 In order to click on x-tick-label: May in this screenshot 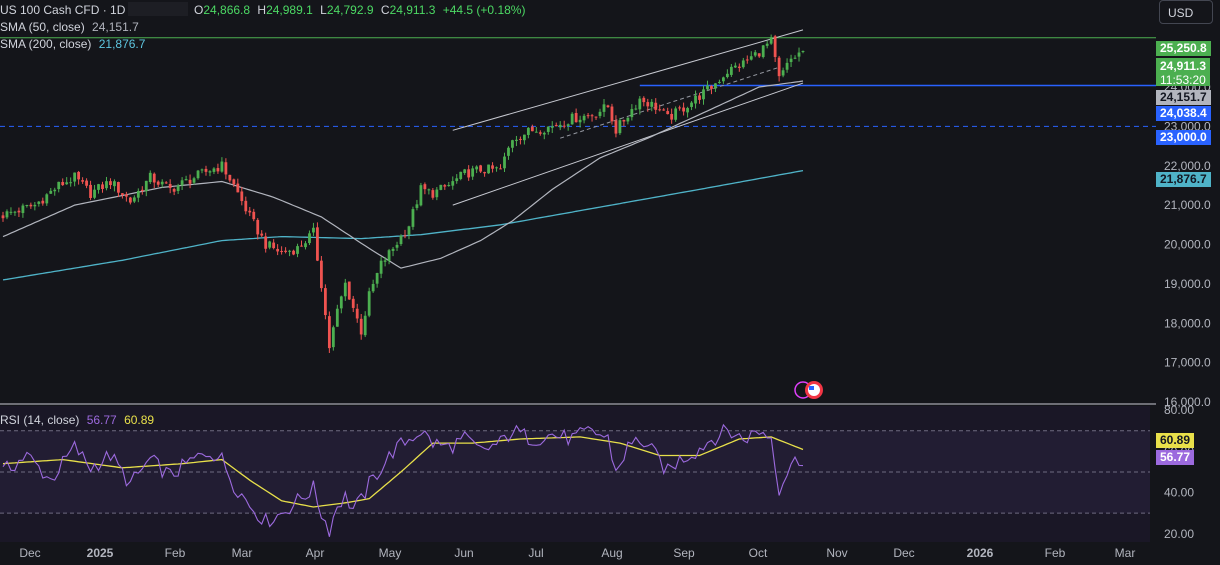, I will do `click(390, 553)`.